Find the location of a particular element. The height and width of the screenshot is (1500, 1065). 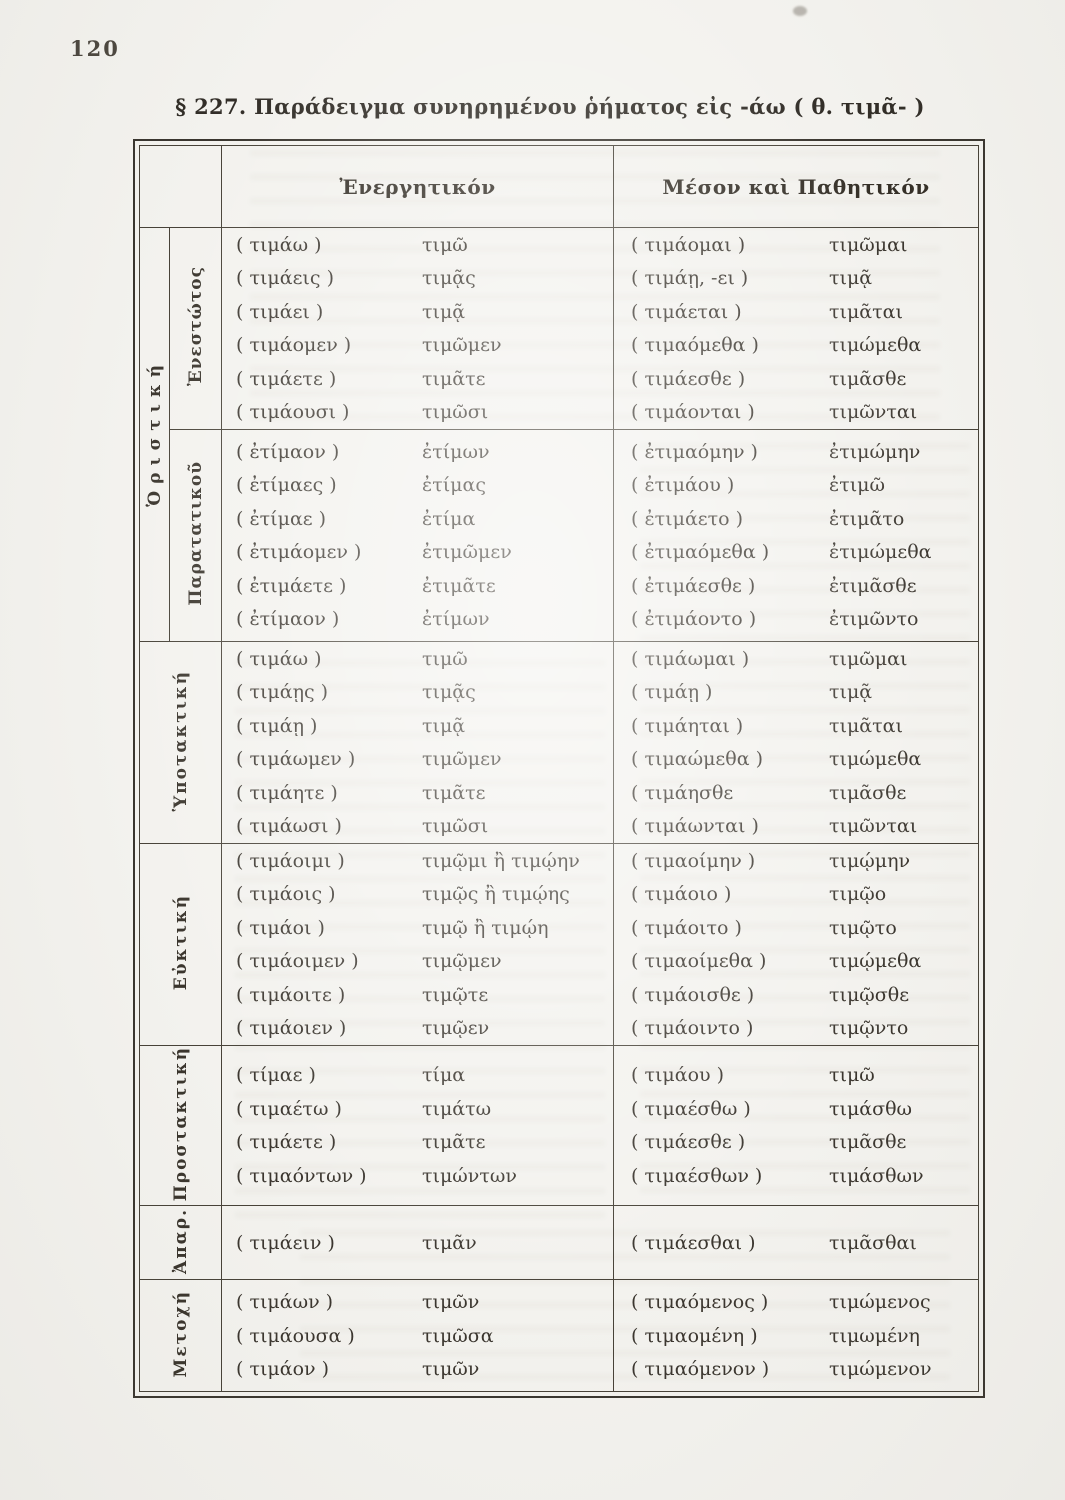

contracted-form: ἐτίμα is located at coordinates (449, 518).